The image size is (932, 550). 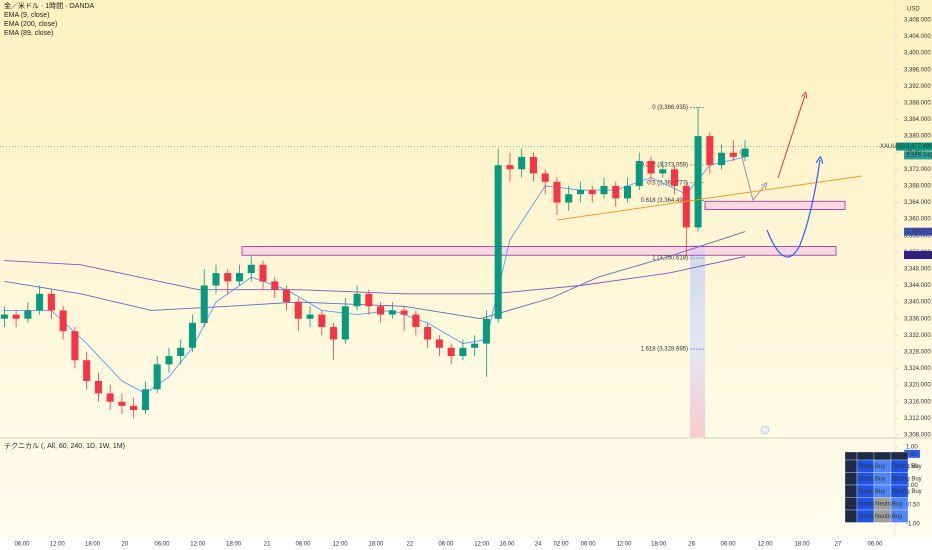 What do you see at coordinates (917, 187) in the screenshot?
I see `y-tick-label: 3,368.000` at bounding box center [917, 187].